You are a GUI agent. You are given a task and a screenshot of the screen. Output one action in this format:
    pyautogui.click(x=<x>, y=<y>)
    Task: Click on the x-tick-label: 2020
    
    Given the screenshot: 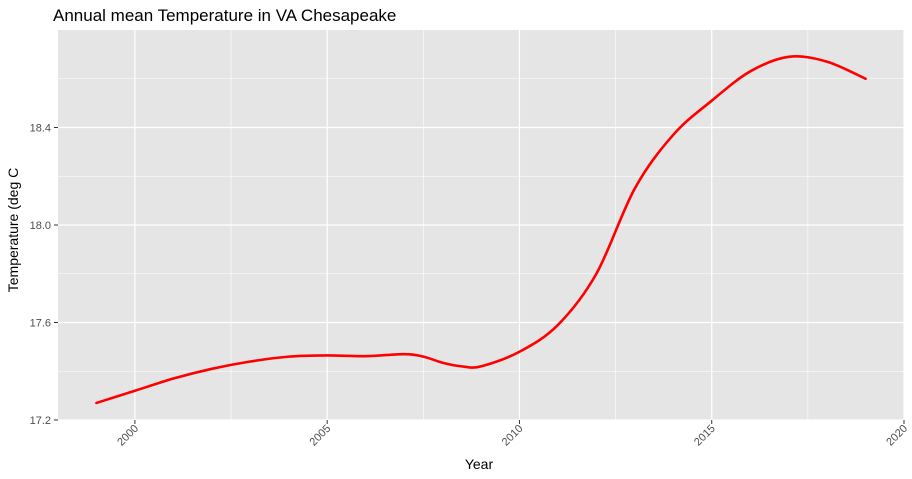 What is the action you would take?
    pyautogui.click(x=897, y=436)
    